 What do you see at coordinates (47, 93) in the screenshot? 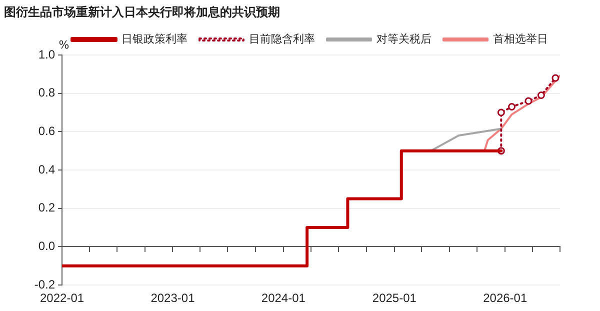
I see `y-tick-label: 0.8` at bounding box center [47, 93].